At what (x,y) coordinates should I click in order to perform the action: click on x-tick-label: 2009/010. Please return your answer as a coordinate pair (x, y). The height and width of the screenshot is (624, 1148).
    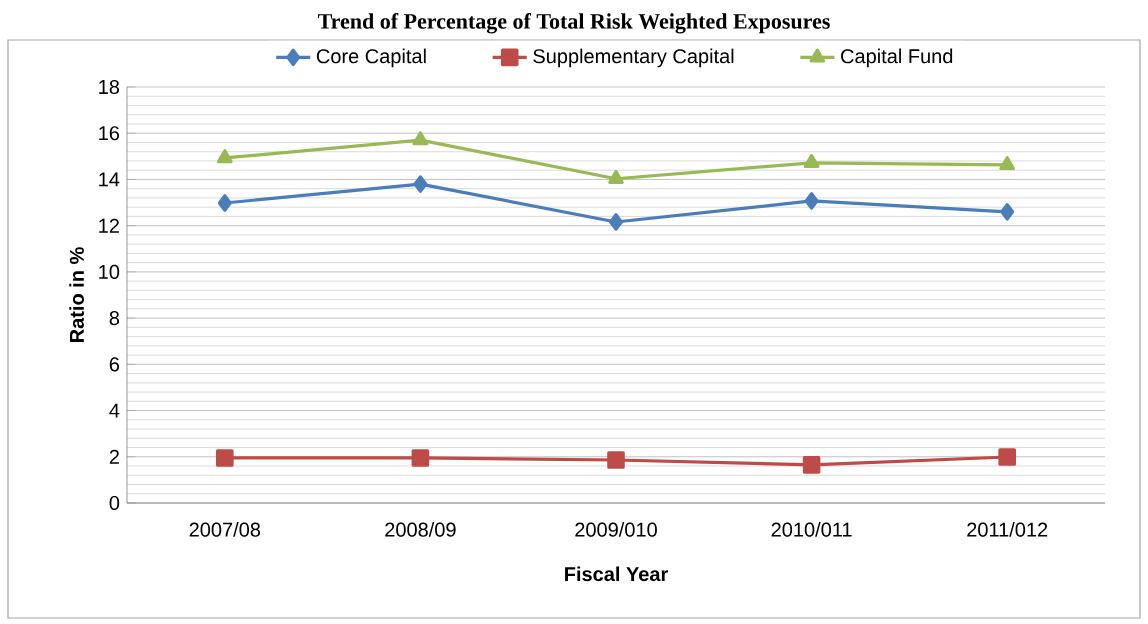
    Looking at the image, I should click on (616, 529).